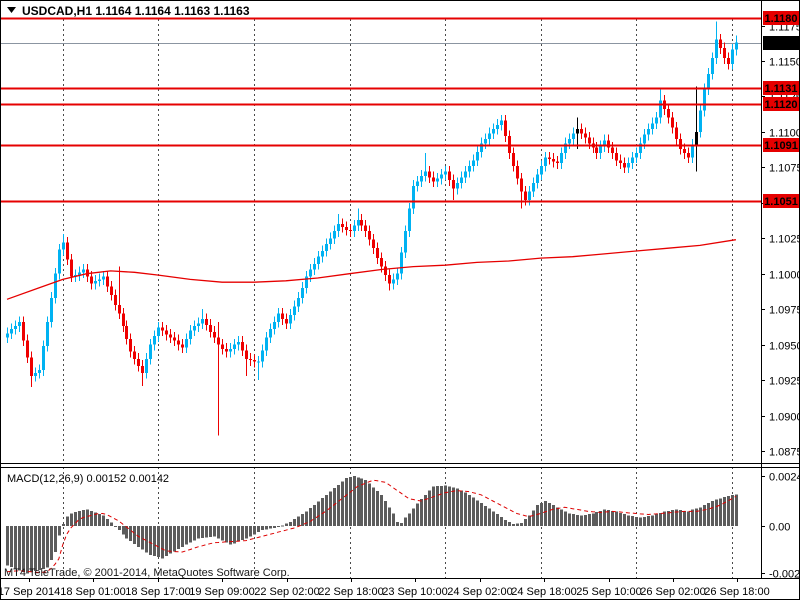  What do you see at coordinates (157, 592) in the screenshot?
I see `time-tick-label: 18 Sep 17:00` at bounding box center [157, 592].